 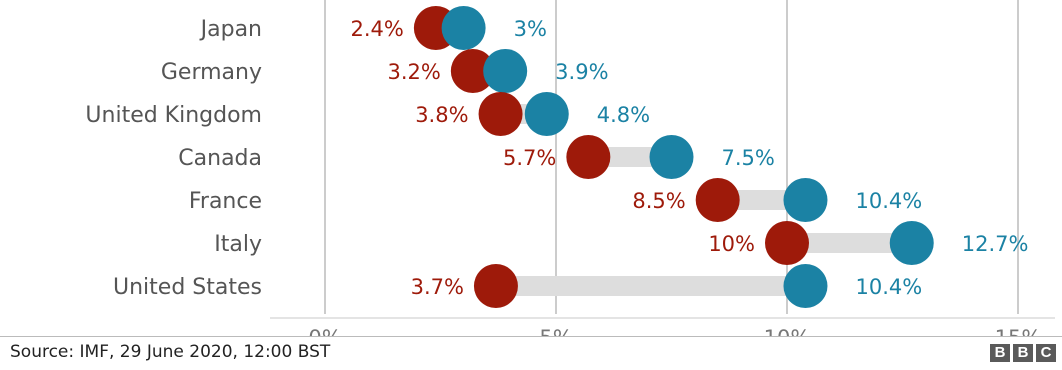 I want to click on value-label-series-1: 3.2%, so click(x=413, y=72).